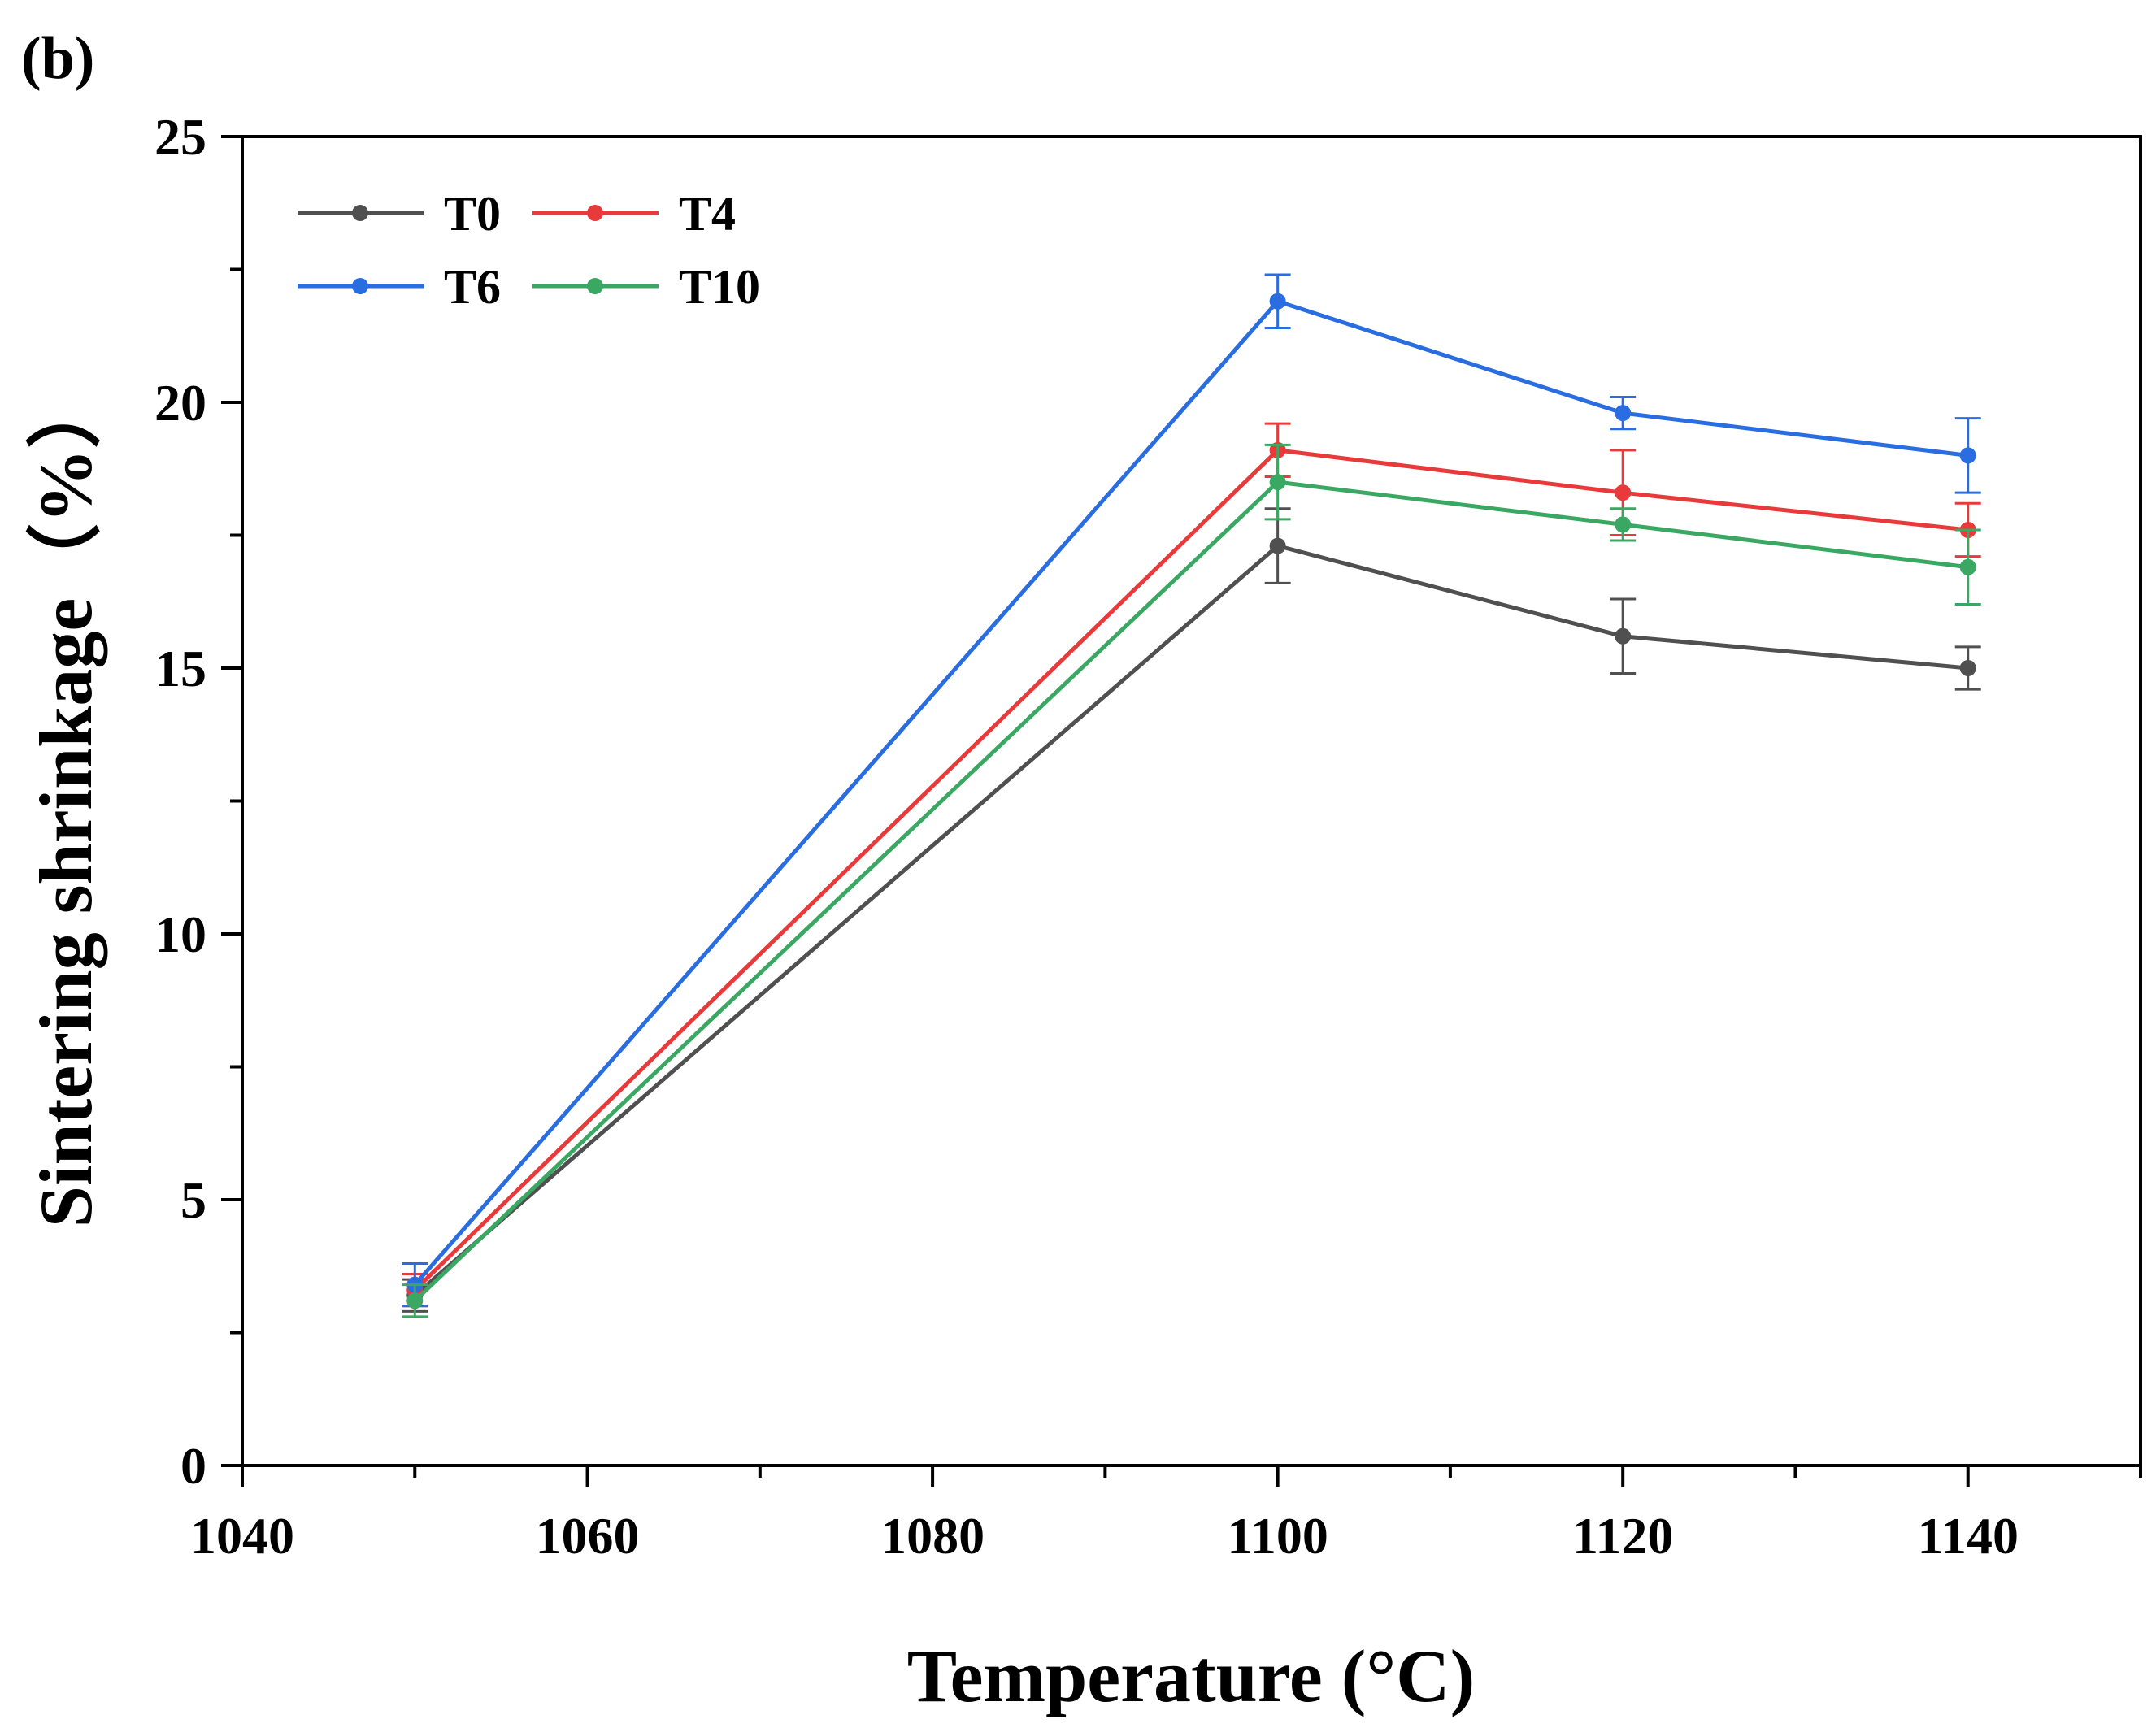  What do you see at coordinates (180, 668) in the screenshot?
I see `y-tick-label: 15` at bounding box center [180, 668].